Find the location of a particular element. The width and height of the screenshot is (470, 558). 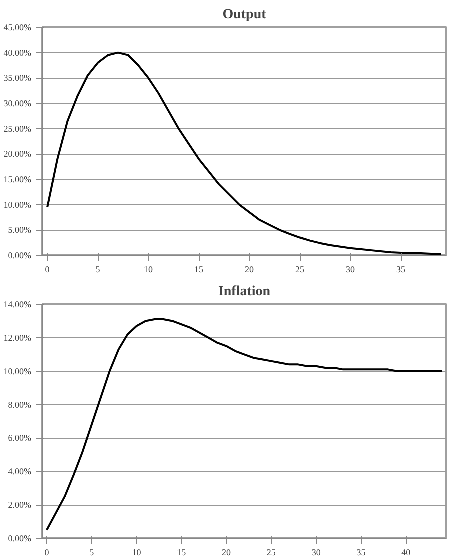

y-tick-label: 14.00% is located at coordinates (18, 305).